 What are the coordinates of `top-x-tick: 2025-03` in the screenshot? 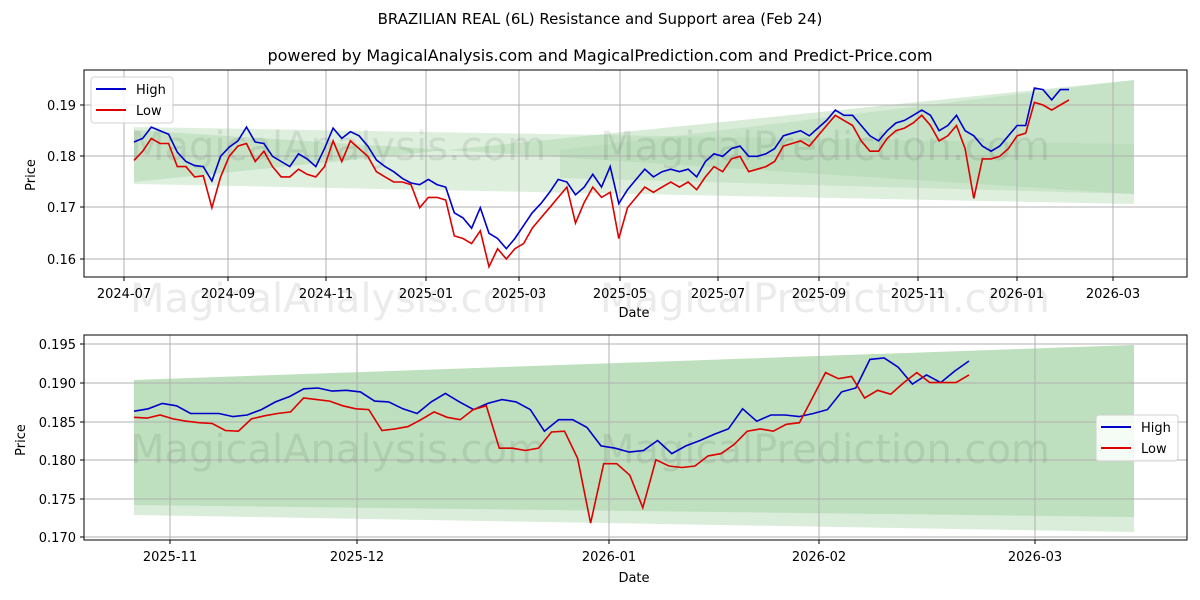 It's located at (519, 294).